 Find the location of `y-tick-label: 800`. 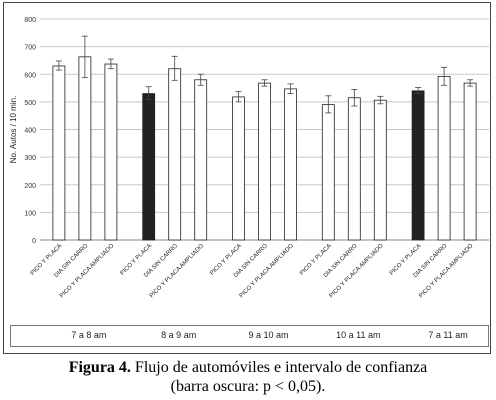

y-tick-label: 800 is located at coordinates (30, 20).